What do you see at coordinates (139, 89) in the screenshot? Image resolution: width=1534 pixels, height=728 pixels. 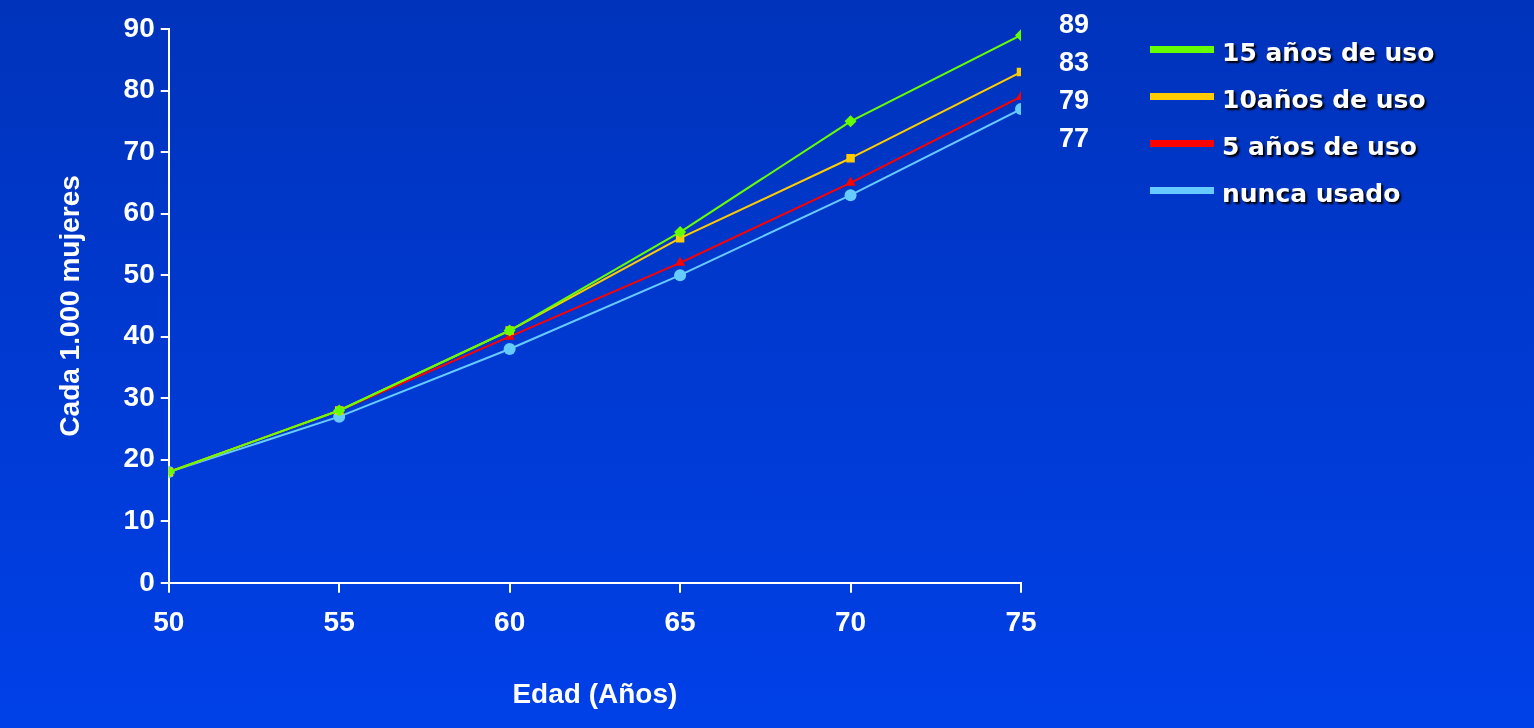 I see `y-tick-label: 80` at bounding box center [139, 89].